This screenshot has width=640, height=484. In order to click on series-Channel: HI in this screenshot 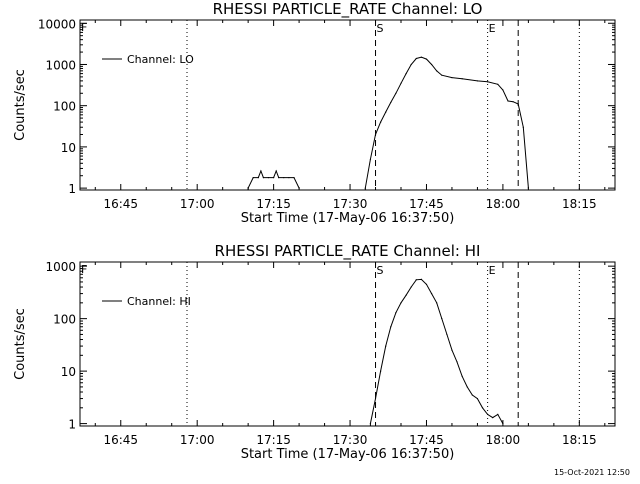, I will do `click(436, 352)`.